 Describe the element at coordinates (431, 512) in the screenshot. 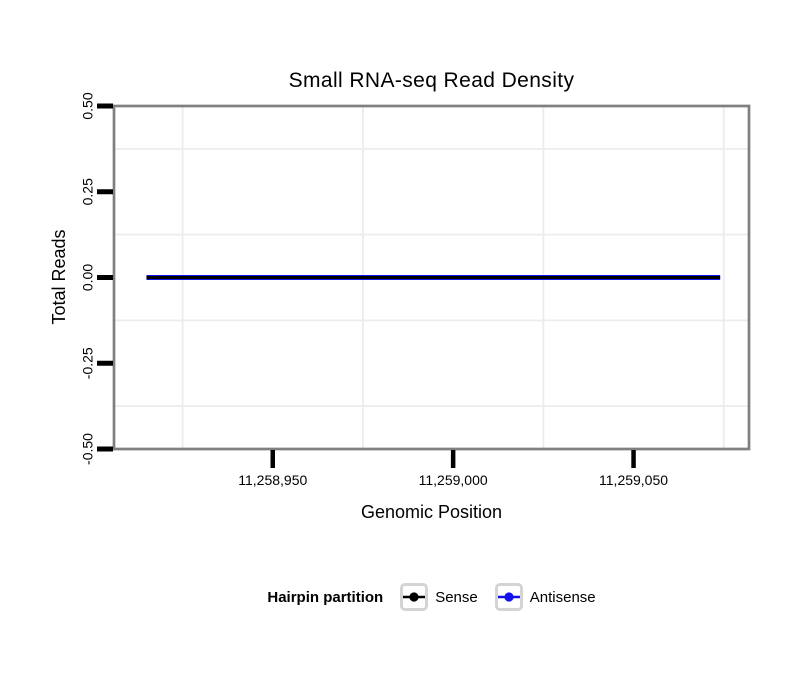

I see `x-axis-title: Genomic Position` at that location.